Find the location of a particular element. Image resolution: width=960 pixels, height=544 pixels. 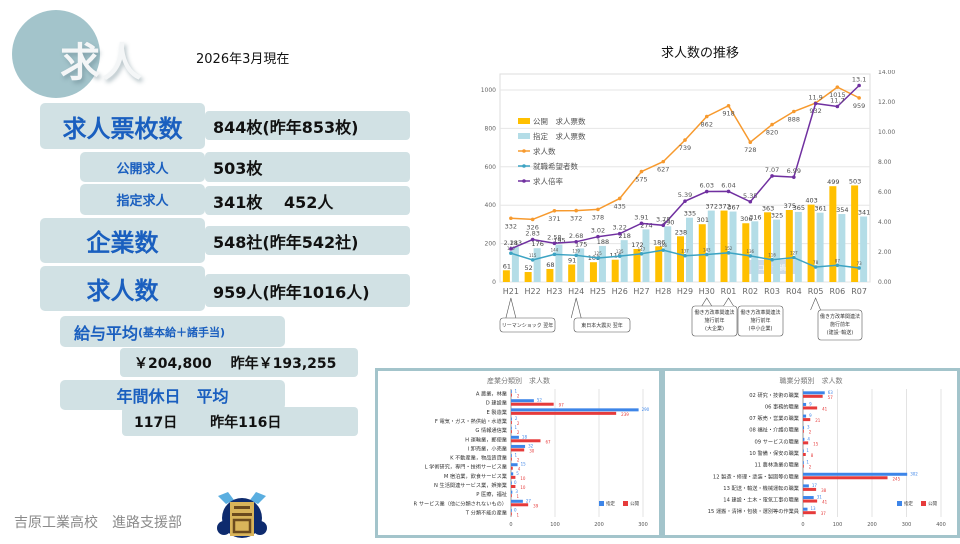

svg-text: 239 is located at coordinates (625, 414).